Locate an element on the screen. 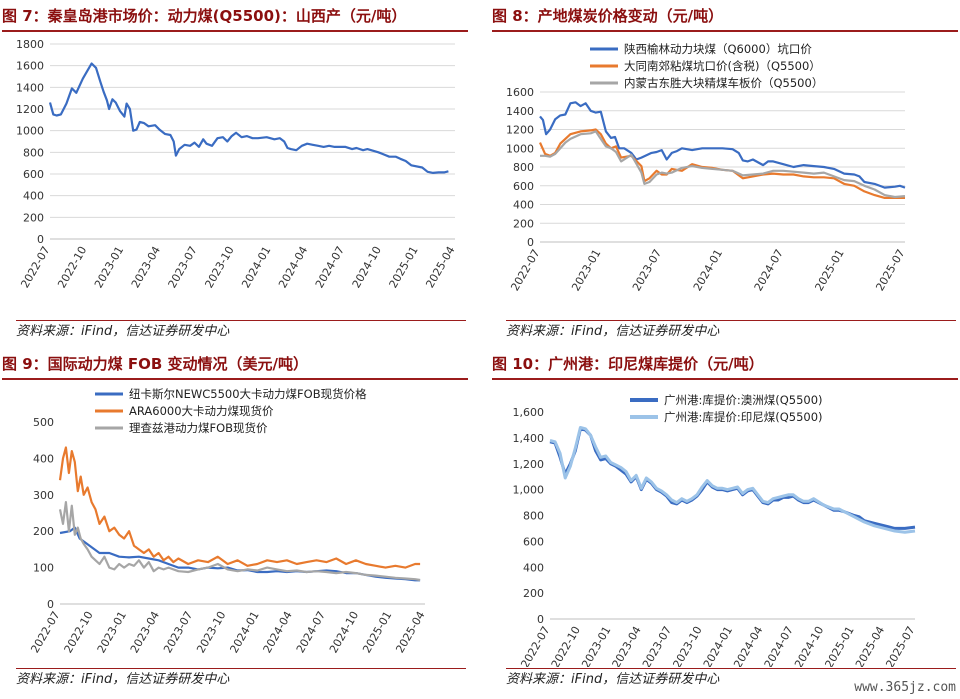 Image resolution: width=960 pixels, height=699 pixels. y-tick-label: 300 is located at coordinates (43, 495).